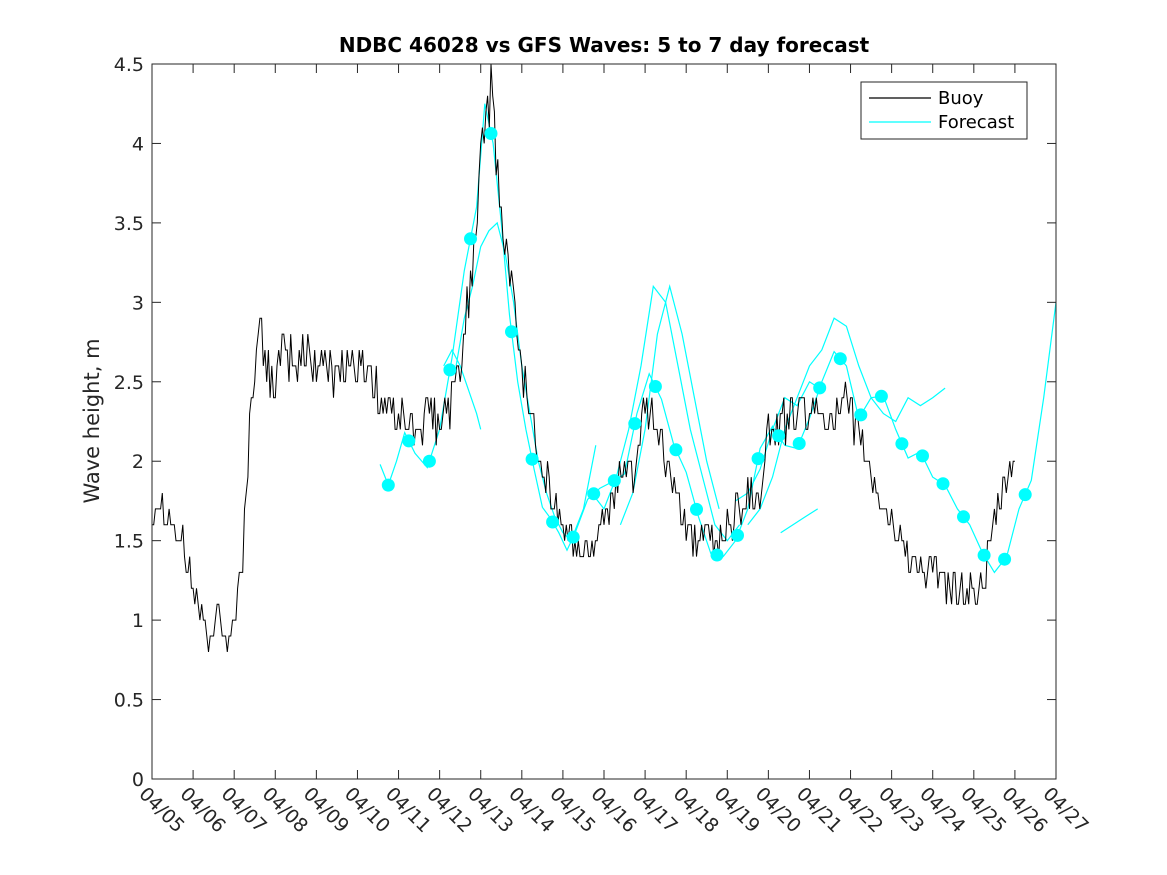 This screenshot has height=875, width=1167. Describe the element at coordinates (129, 224) in the screenshot. I see `y-tick-label: 3.5` at that location.